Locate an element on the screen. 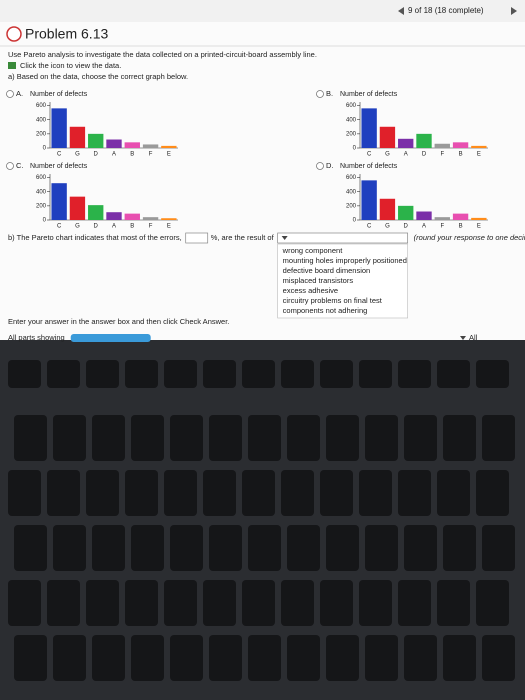  dropdown-item: circuitry problems on final test is located at coordinates (333, 300).